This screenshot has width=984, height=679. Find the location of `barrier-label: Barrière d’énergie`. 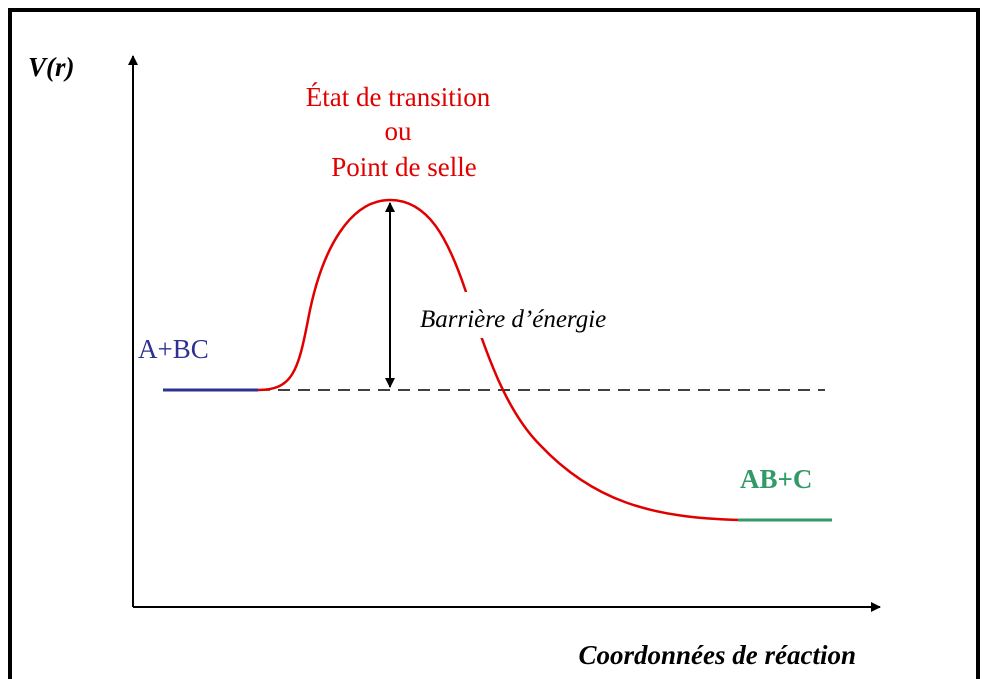

barrier-label: Barrière d’énergie is located at coordinates (513, 319).